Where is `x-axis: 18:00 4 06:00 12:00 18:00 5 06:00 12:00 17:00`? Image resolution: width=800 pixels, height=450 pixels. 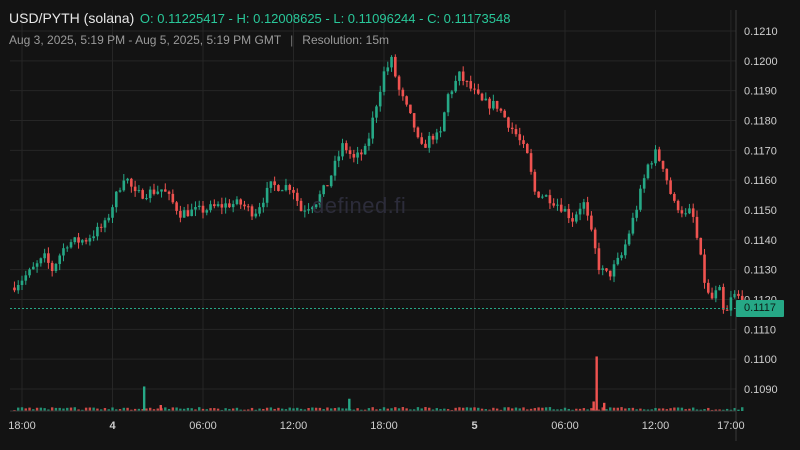
x-axis: 18:00 4 06:00 12:00 18:00 5 06:00 12:00 17:00 is located at coordinates (376, 421).